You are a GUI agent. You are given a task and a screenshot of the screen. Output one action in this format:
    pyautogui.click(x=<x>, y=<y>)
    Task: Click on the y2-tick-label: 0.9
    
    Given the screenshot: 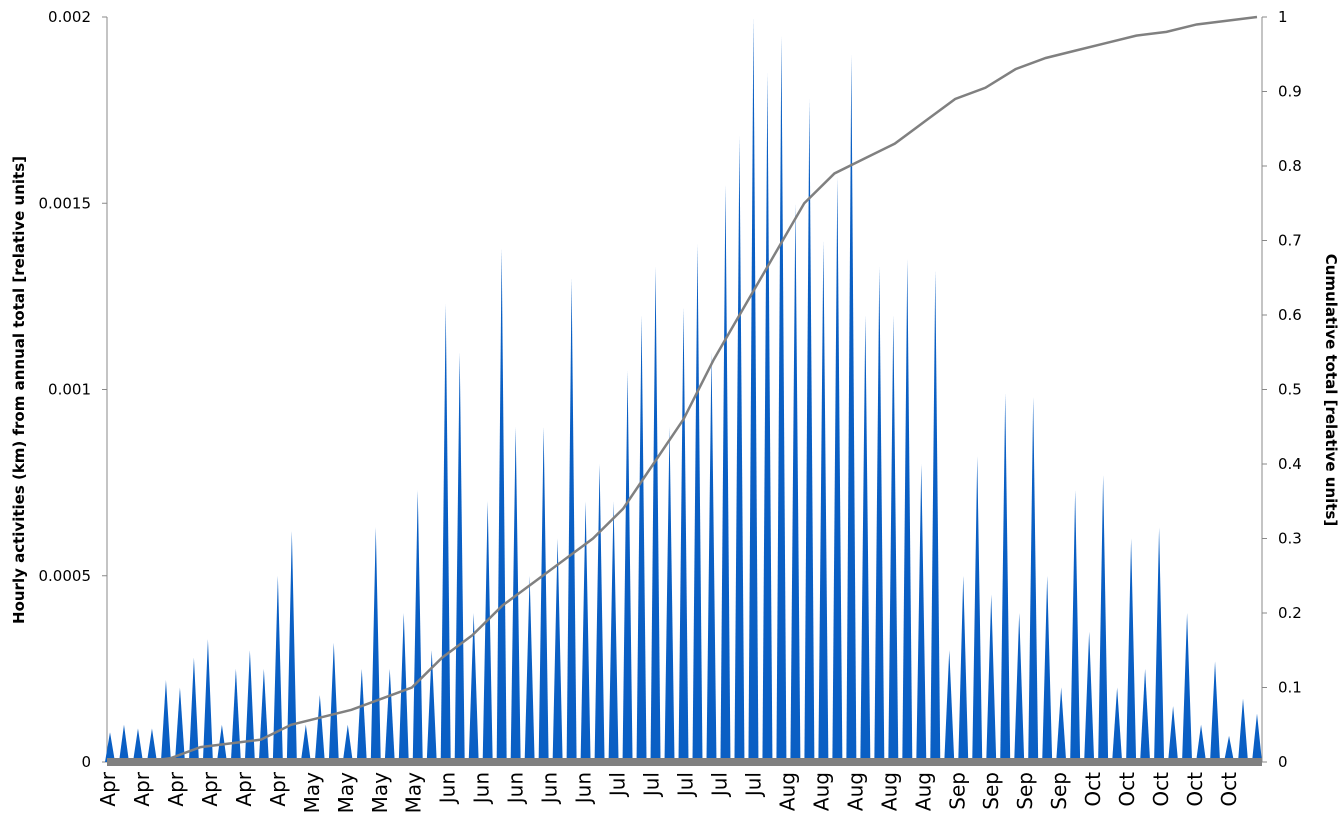 What is the action you would take?
    pyautogui.click(x=1290, y=92)
    